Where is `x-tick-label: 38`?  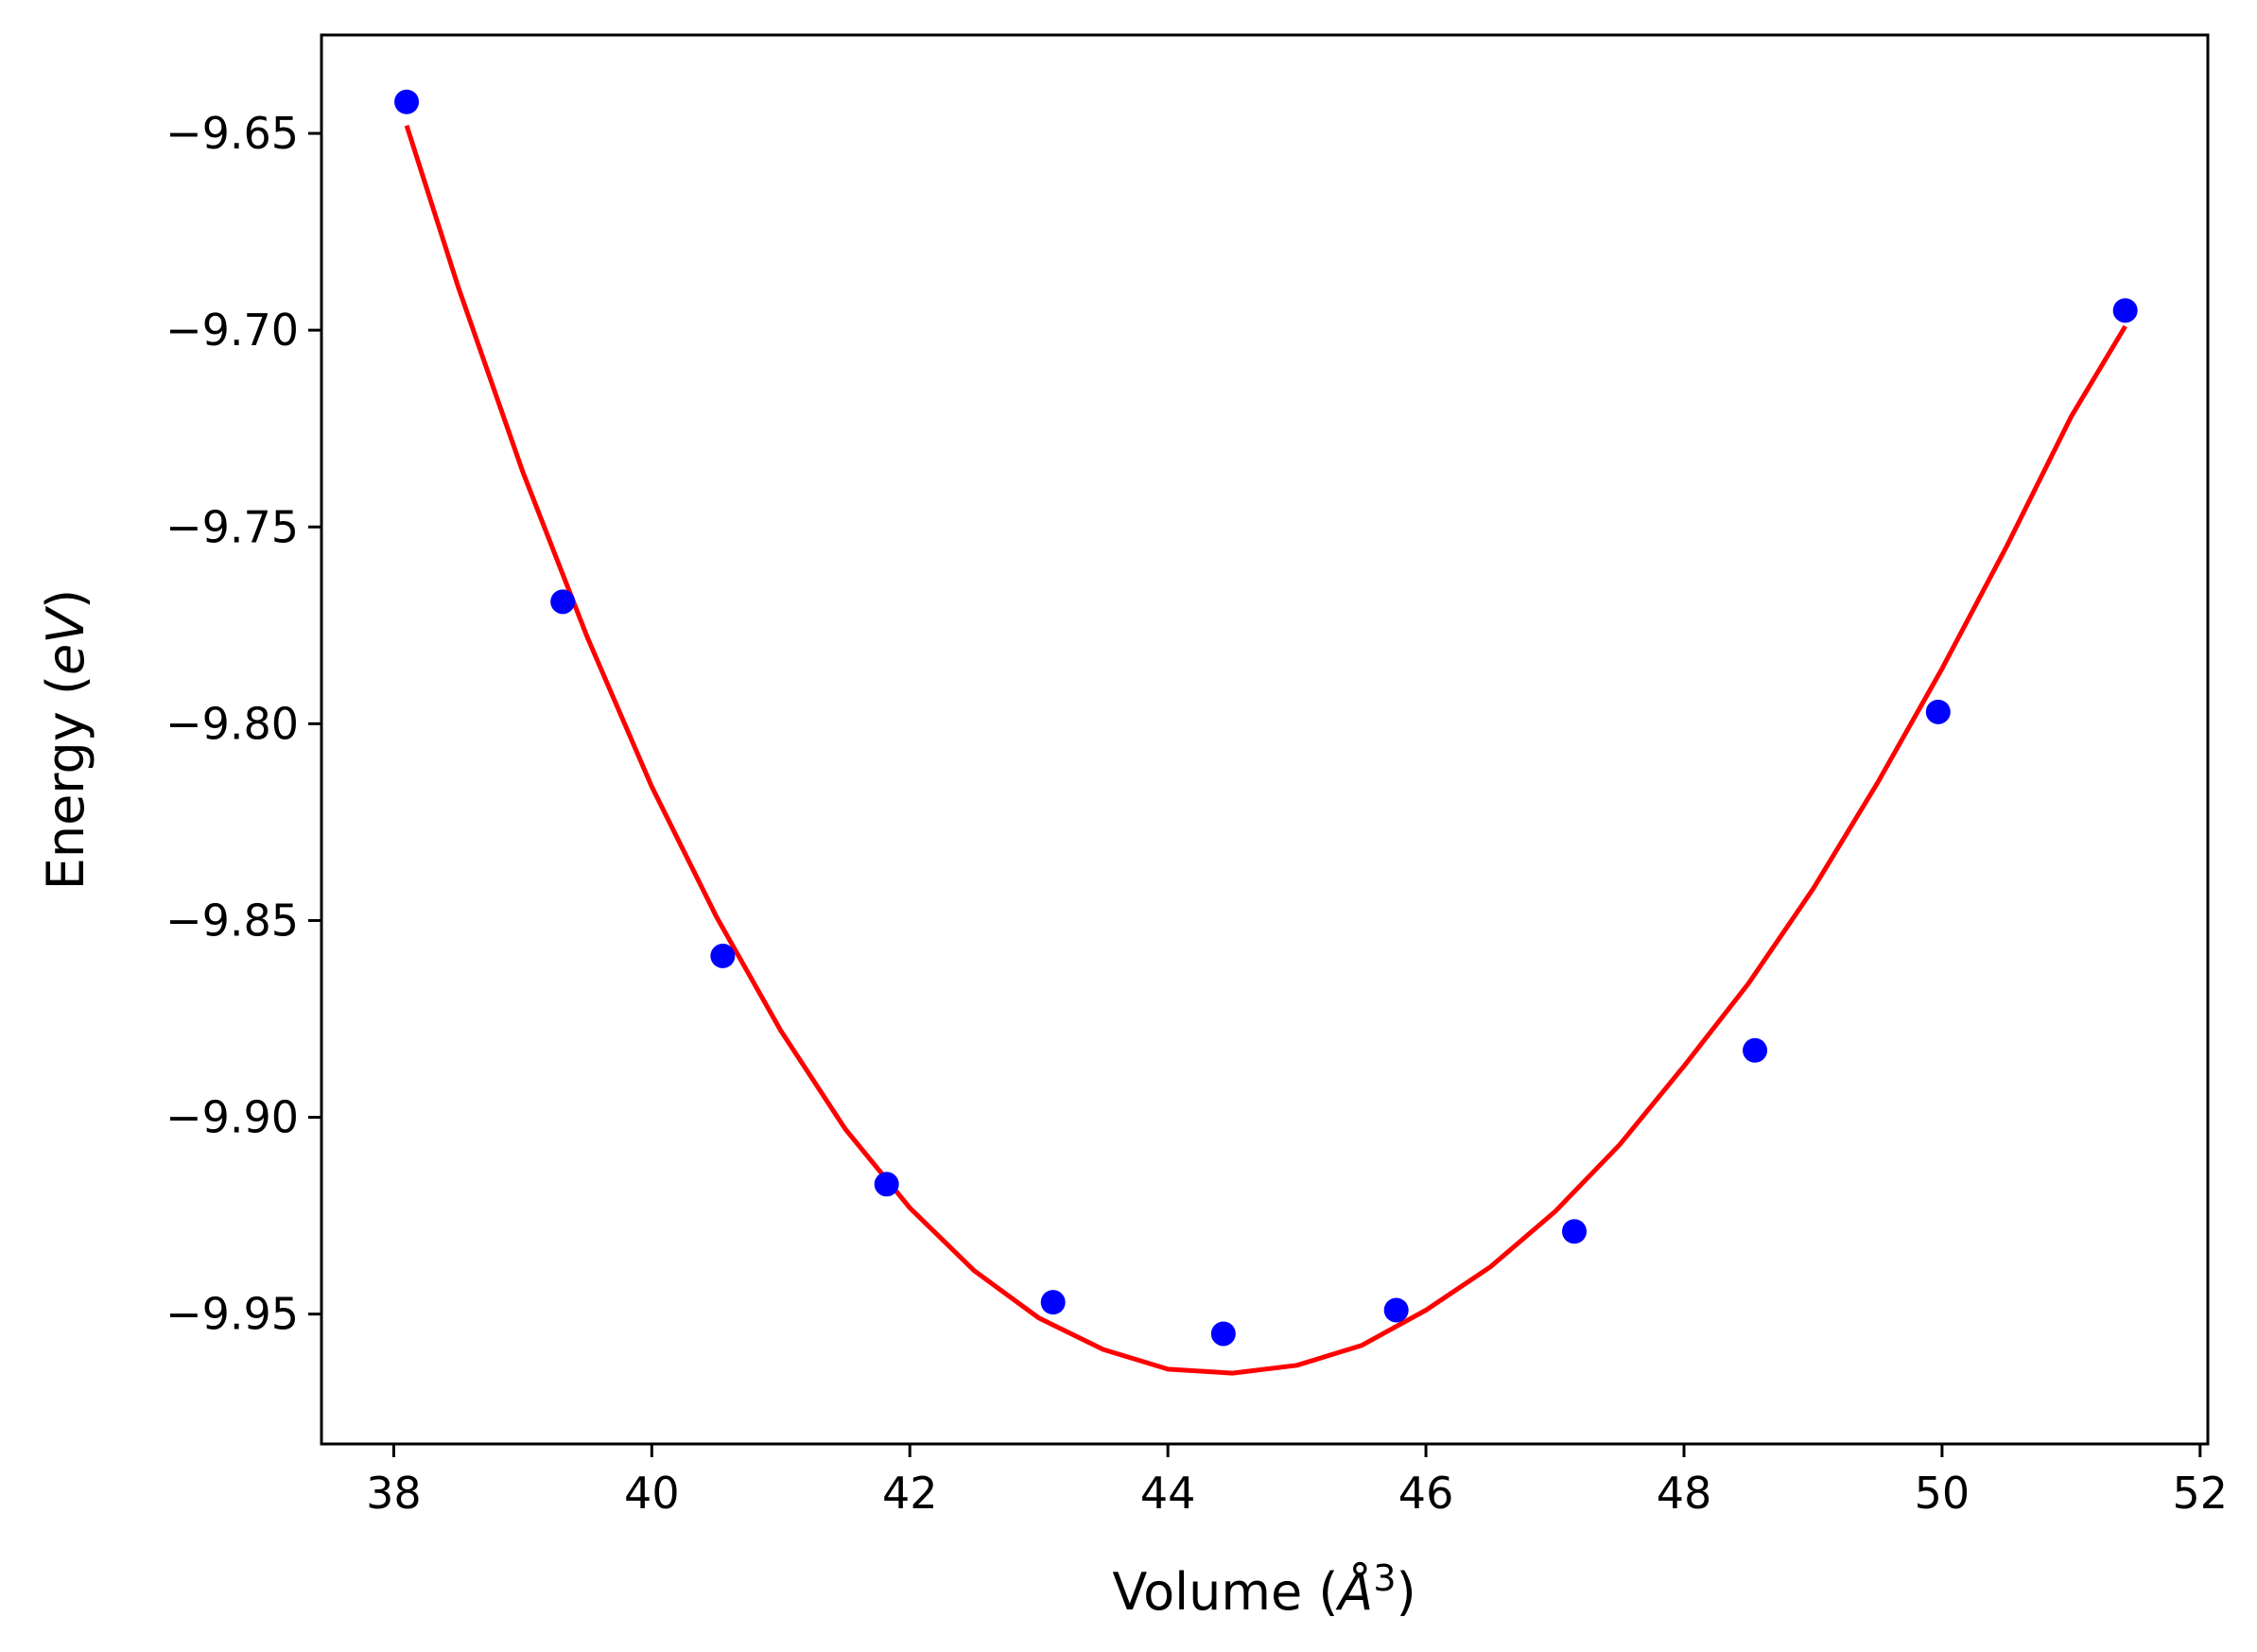
x-tick-label: 38 is located at coordinates (394, 1494).